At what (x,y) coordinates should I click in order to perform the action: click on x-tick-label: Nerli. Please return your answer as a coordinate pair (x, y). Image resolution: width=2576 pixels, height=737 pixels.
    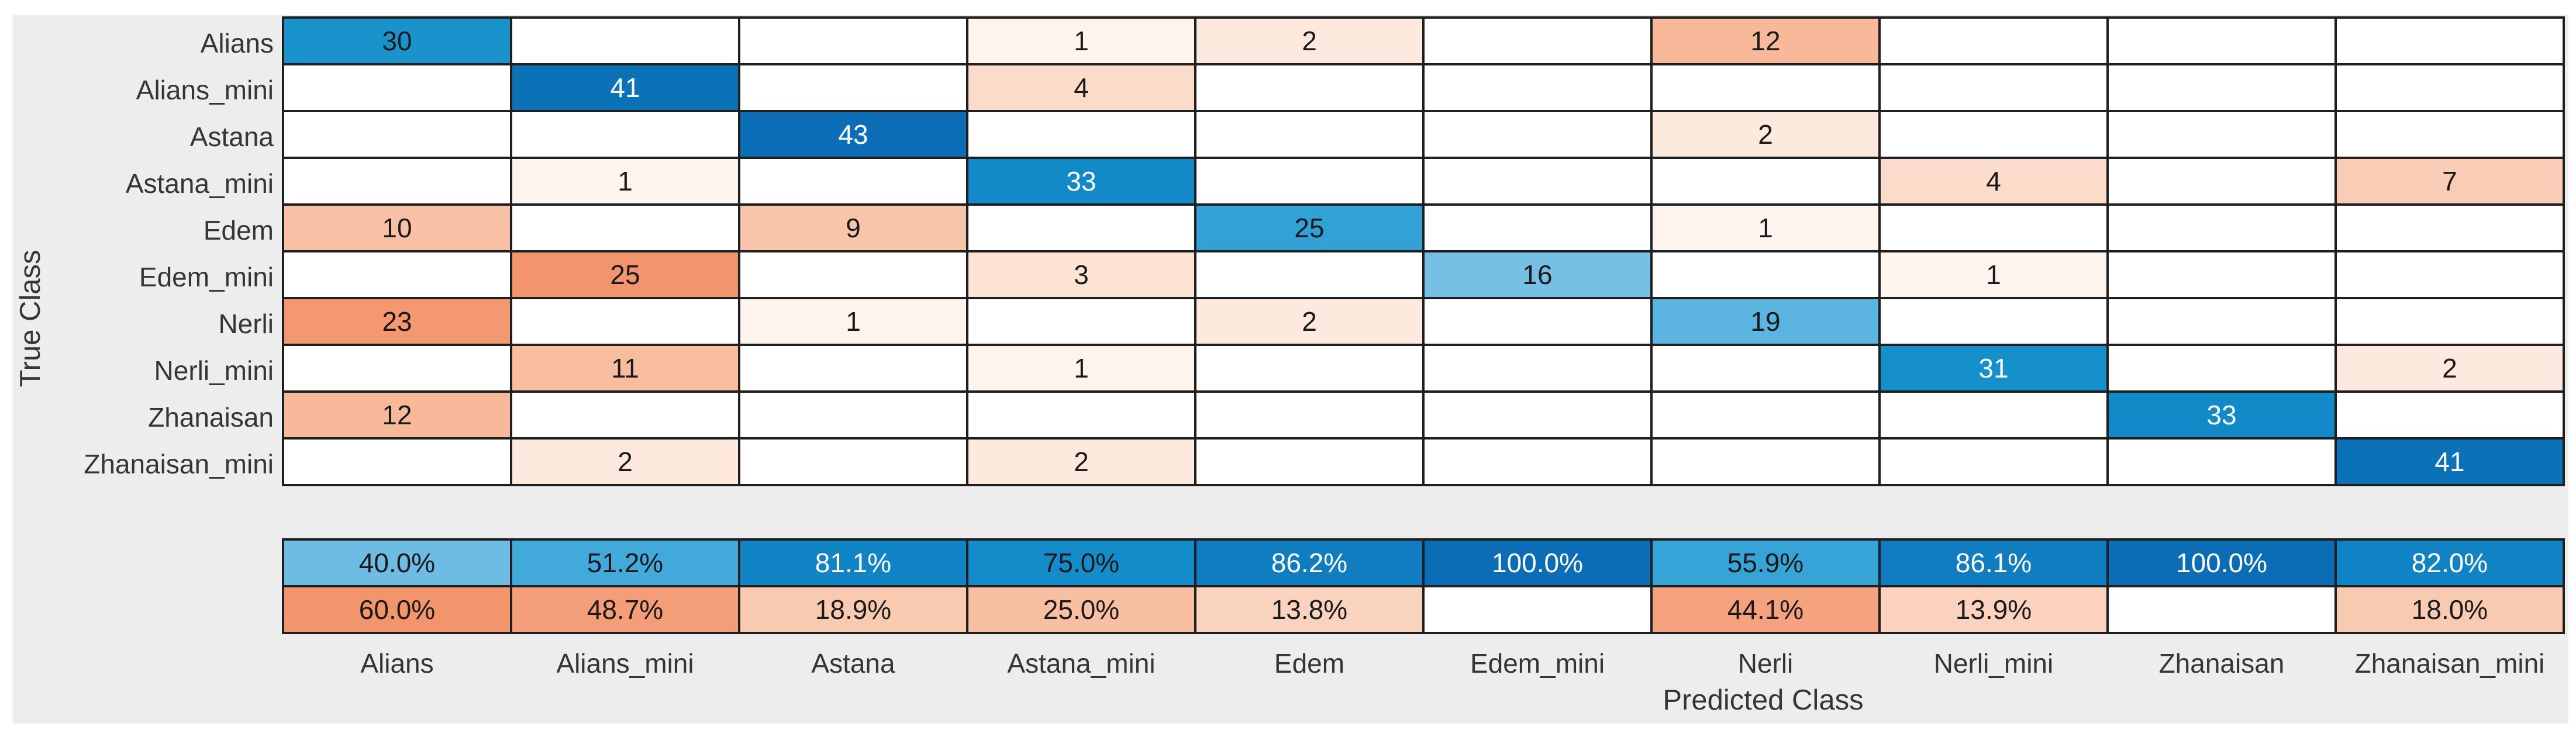
    Looking at the image, I should click on (1766, 664).